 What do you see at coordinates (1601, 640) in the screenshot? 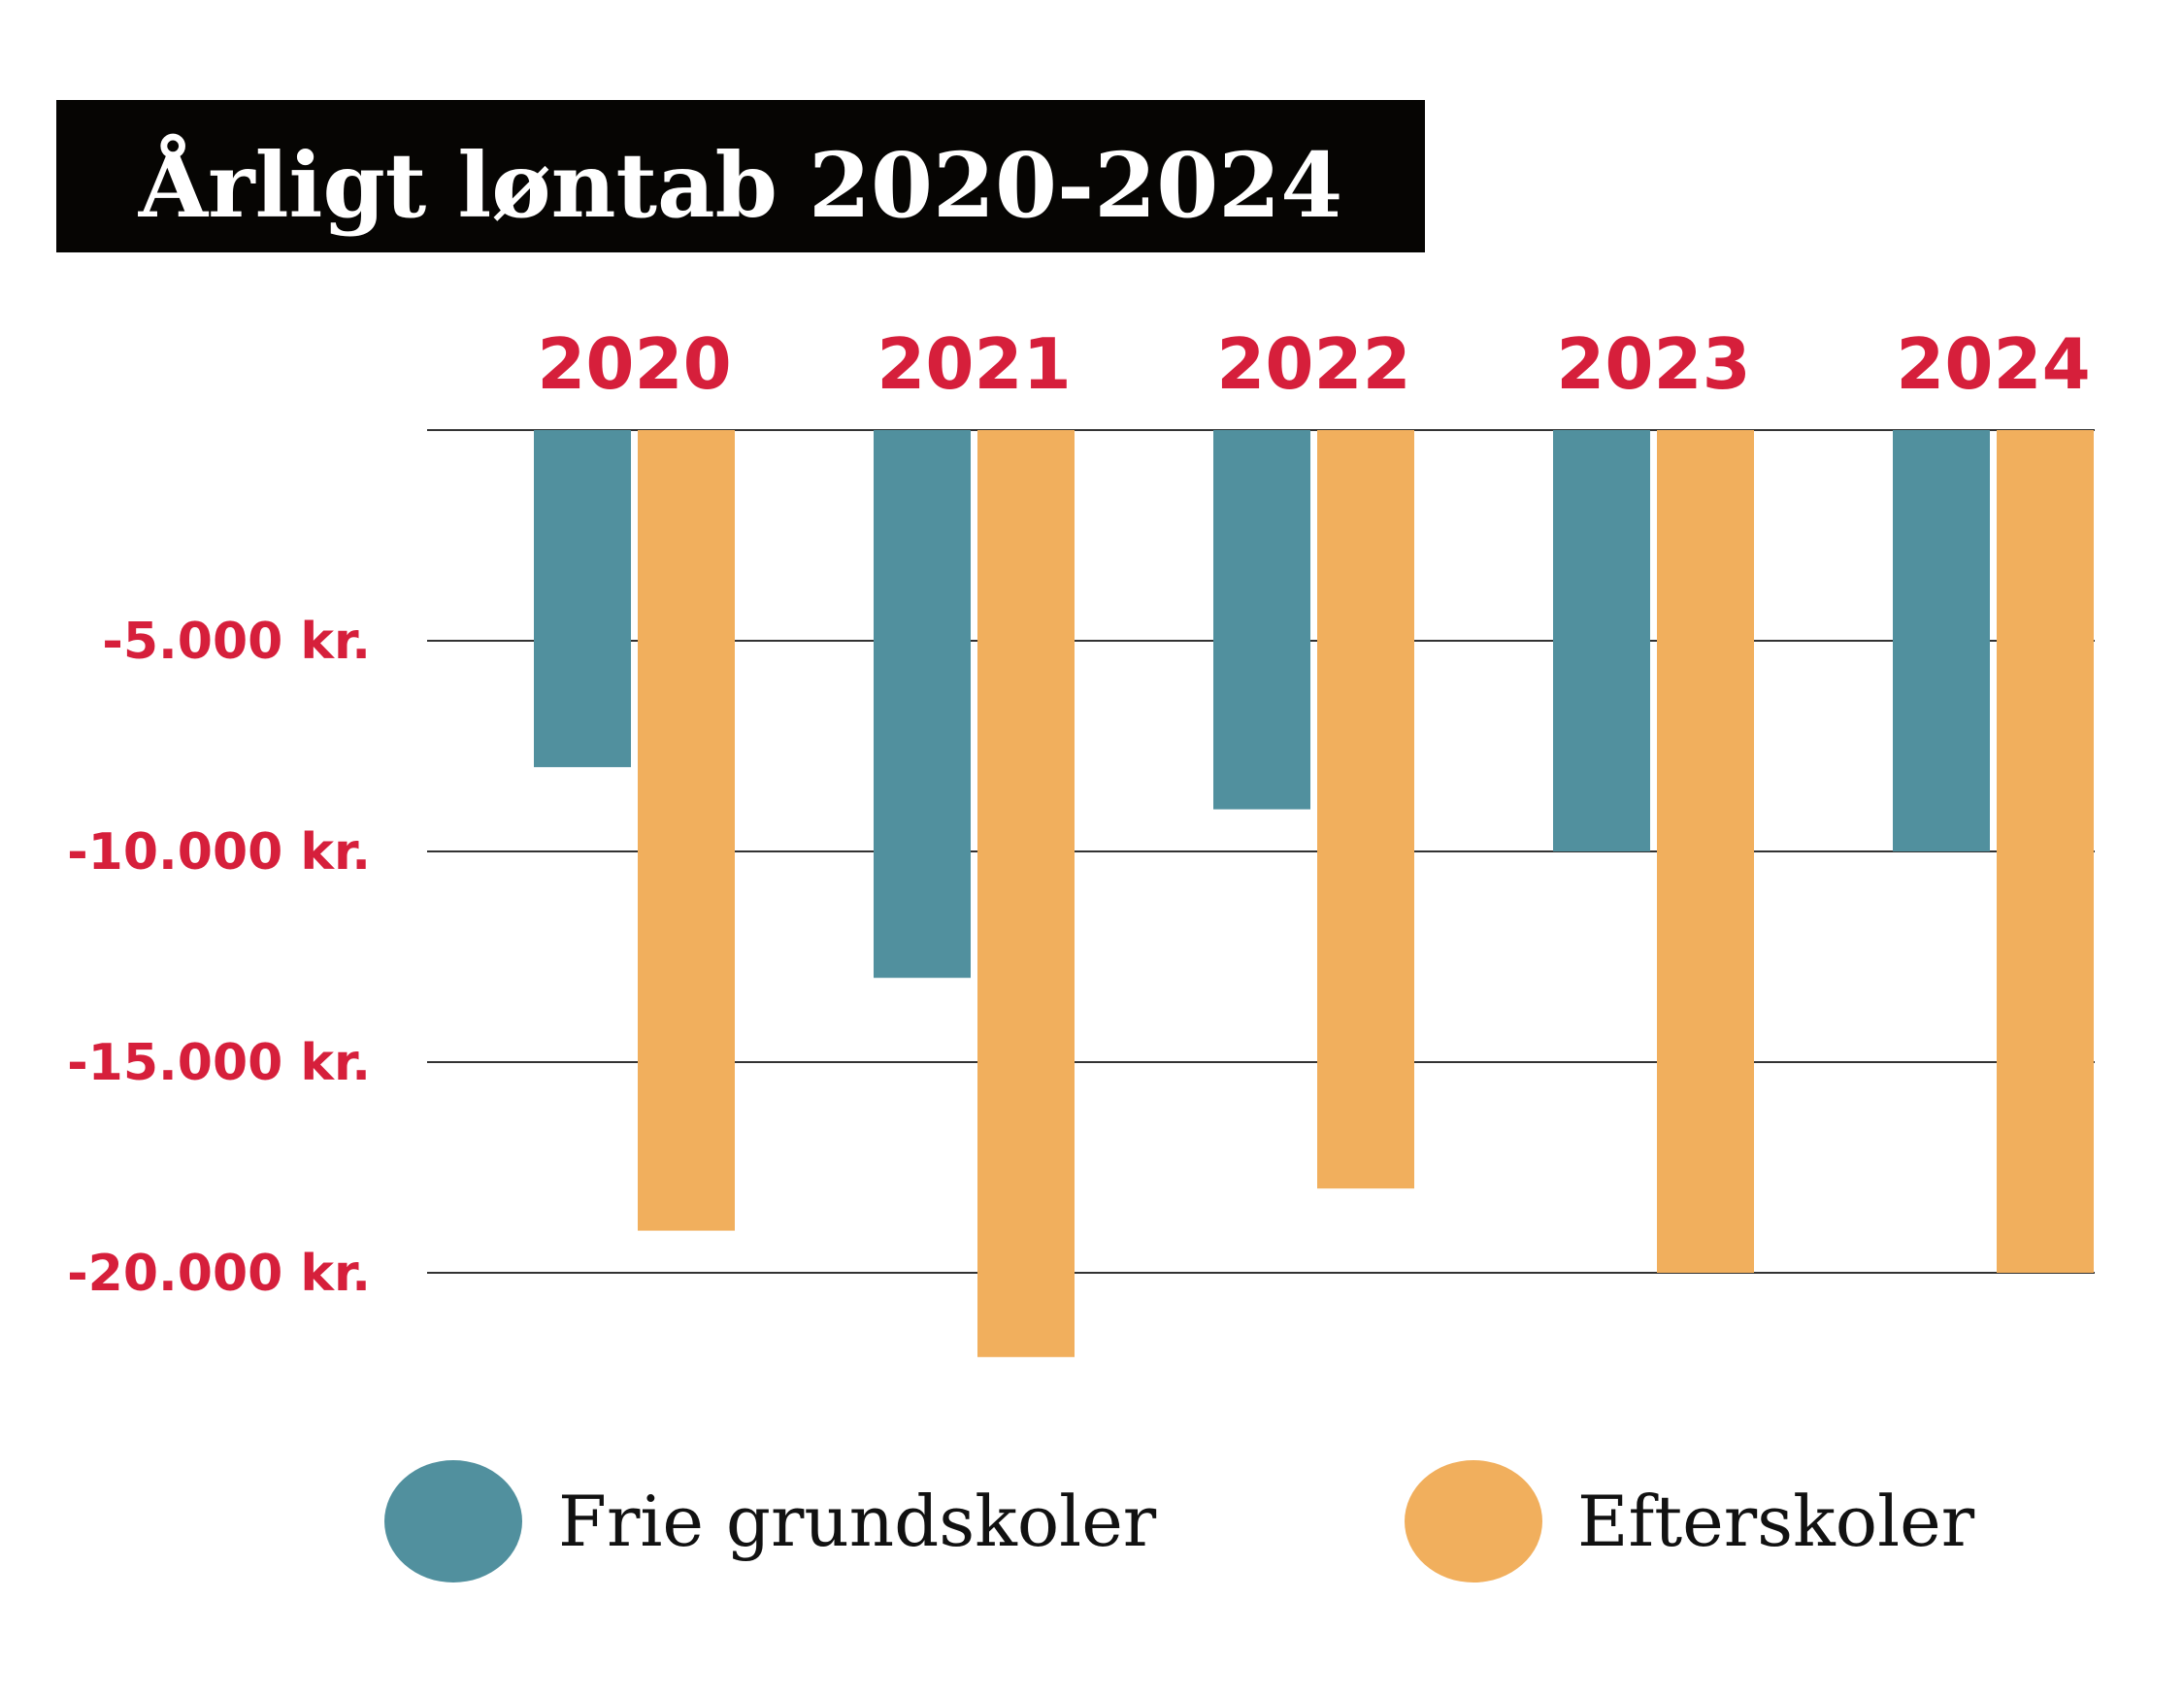
I see `bar-frie-grundskoler-2023` at bounding box center [1601, 640].